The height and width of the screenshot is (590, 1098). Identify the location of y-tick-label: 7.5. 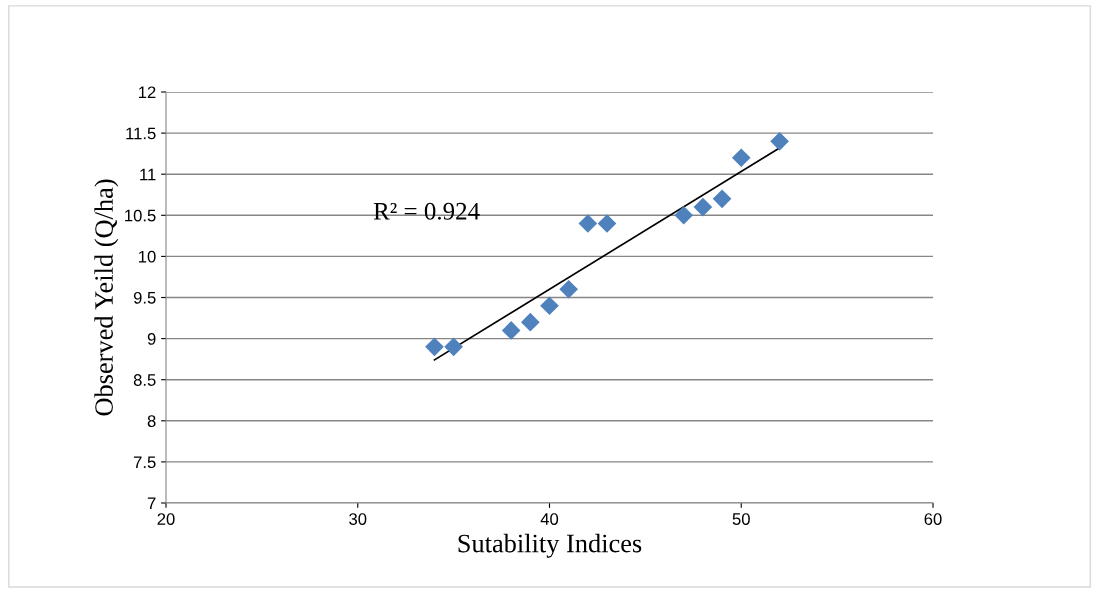
(144, 462).